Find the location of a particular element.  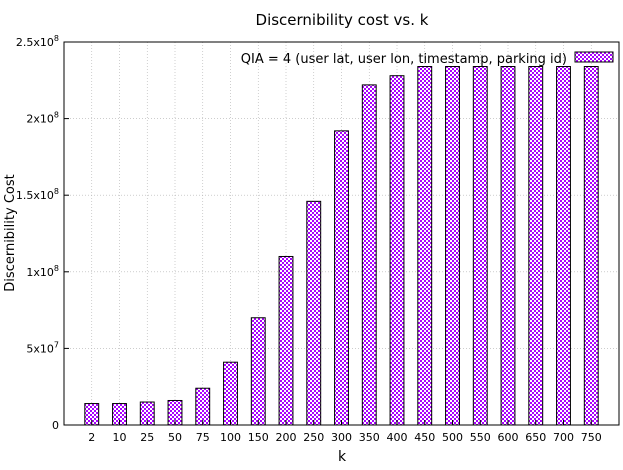

x-tick-label: 300 is located at coordinates (341, 437).